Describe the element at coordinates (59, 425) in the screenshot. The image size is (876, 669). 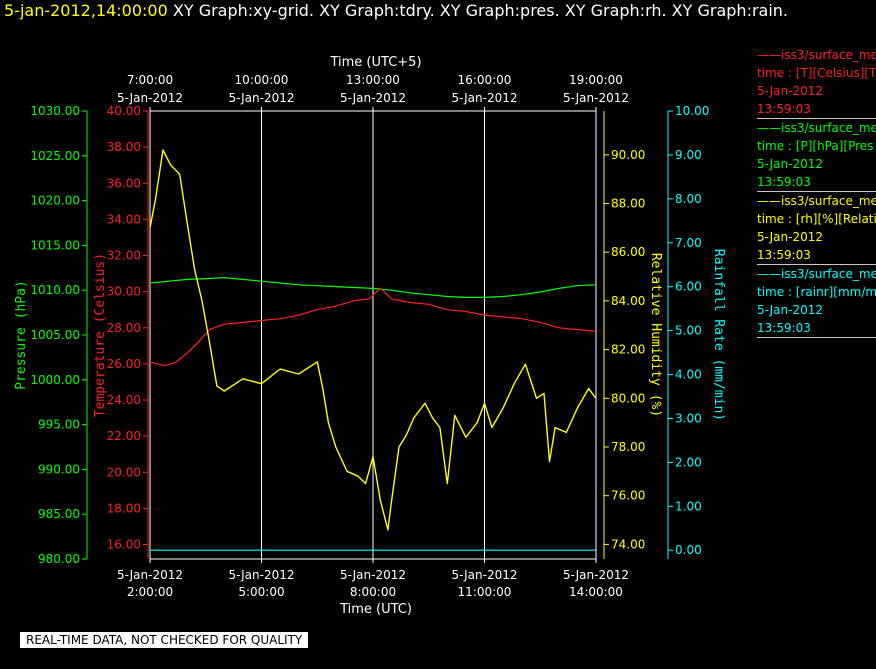
I see `pressure-tick-label: 995.00` at that location.